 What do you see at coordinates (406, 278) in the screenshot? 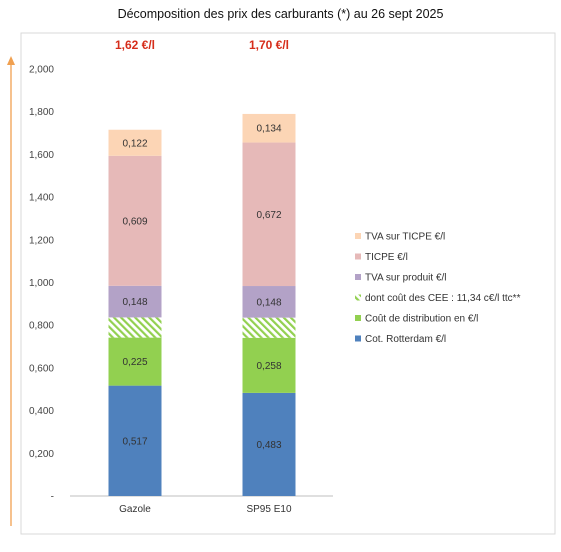
I see `legend-label: TVA sur produit €/l` at bounding box center [406, 278].